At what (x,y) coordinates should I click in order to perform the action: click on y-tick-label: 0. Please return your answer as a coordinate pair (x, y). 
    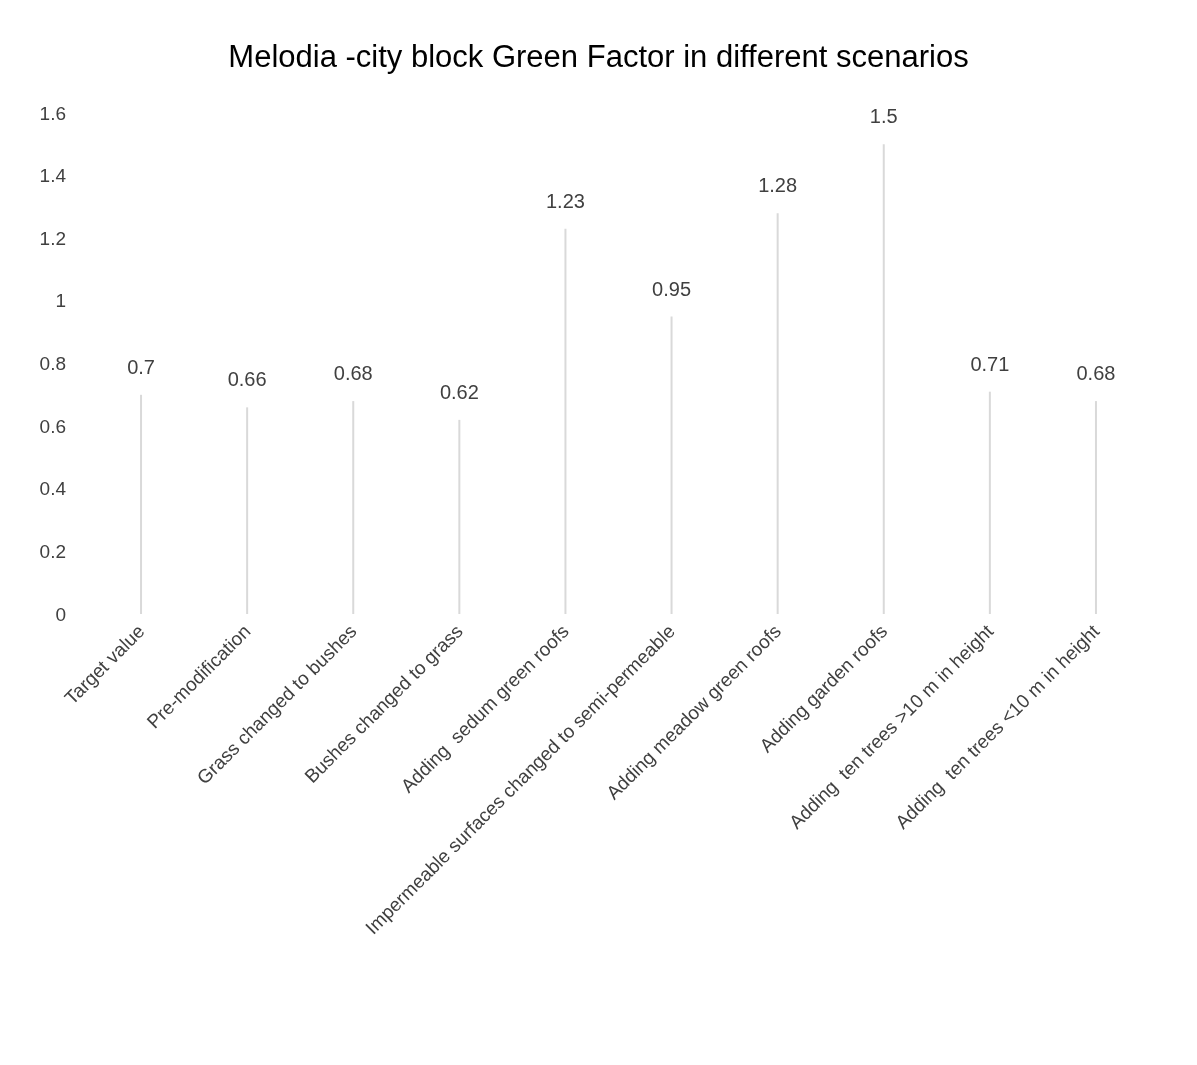
    Looking at the image, I should click on (60, 614).